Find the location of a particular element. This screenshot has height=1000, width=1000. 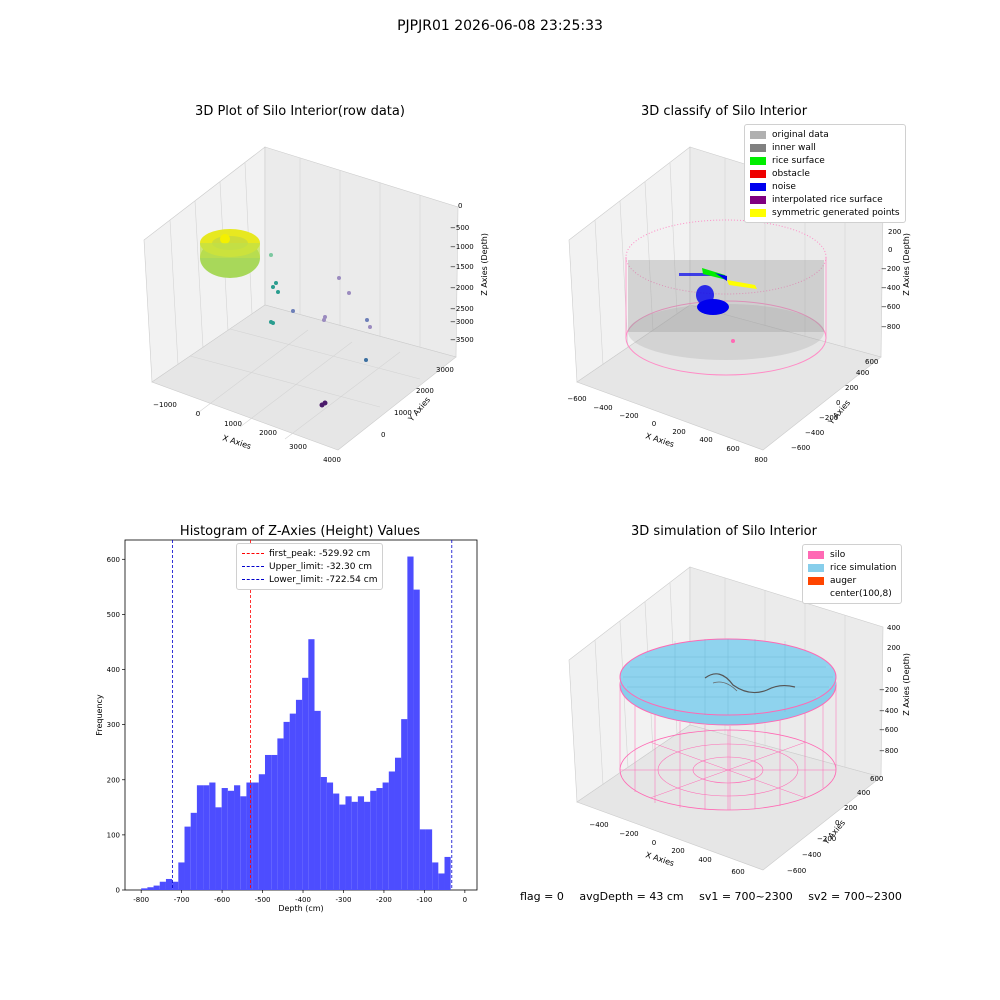

classify-xtick: 600 is located at coordinates (732, 449).